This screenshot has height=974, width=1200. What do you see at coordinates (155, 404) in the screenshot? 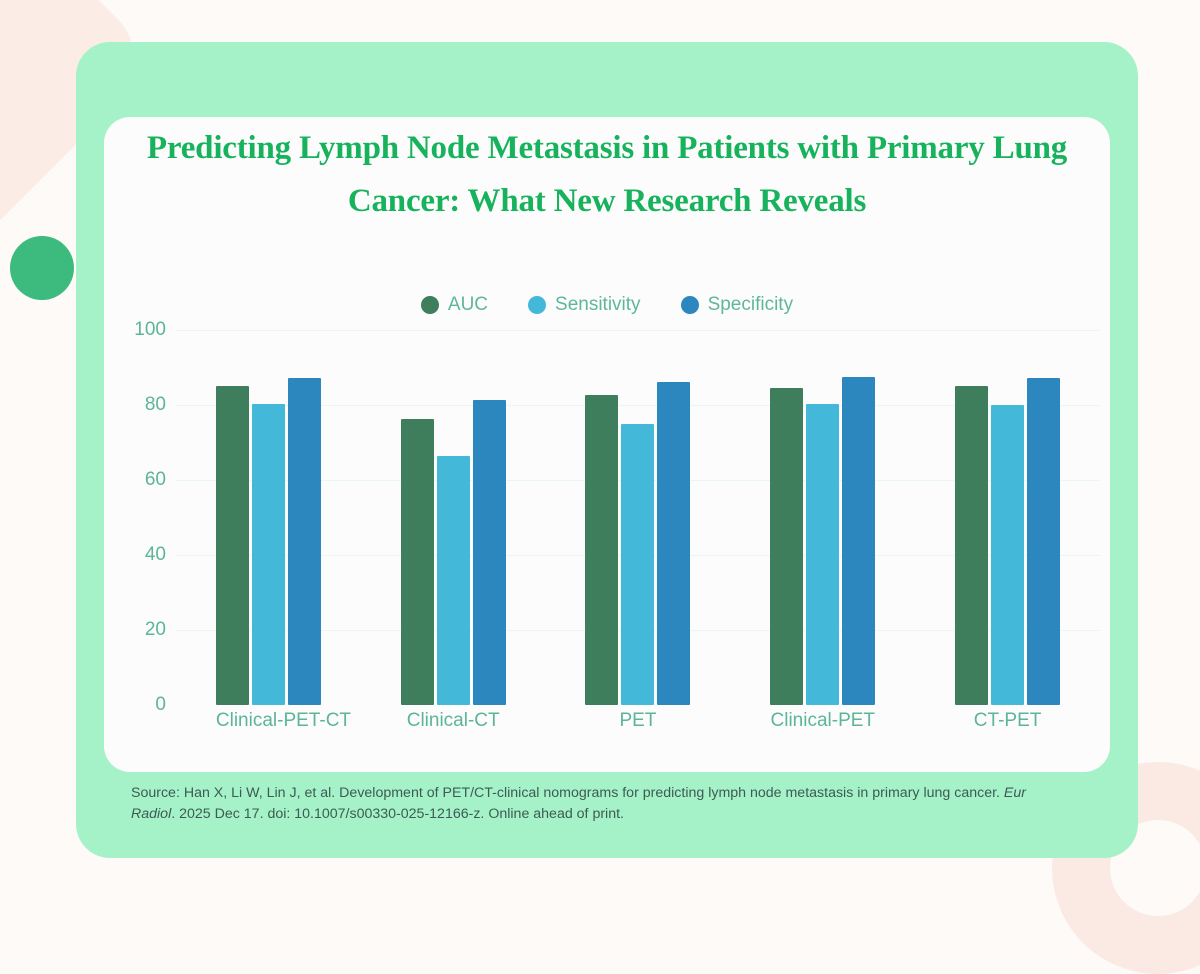
I see `y-axis-tick-label: 80` at bounding box center [155, 404].